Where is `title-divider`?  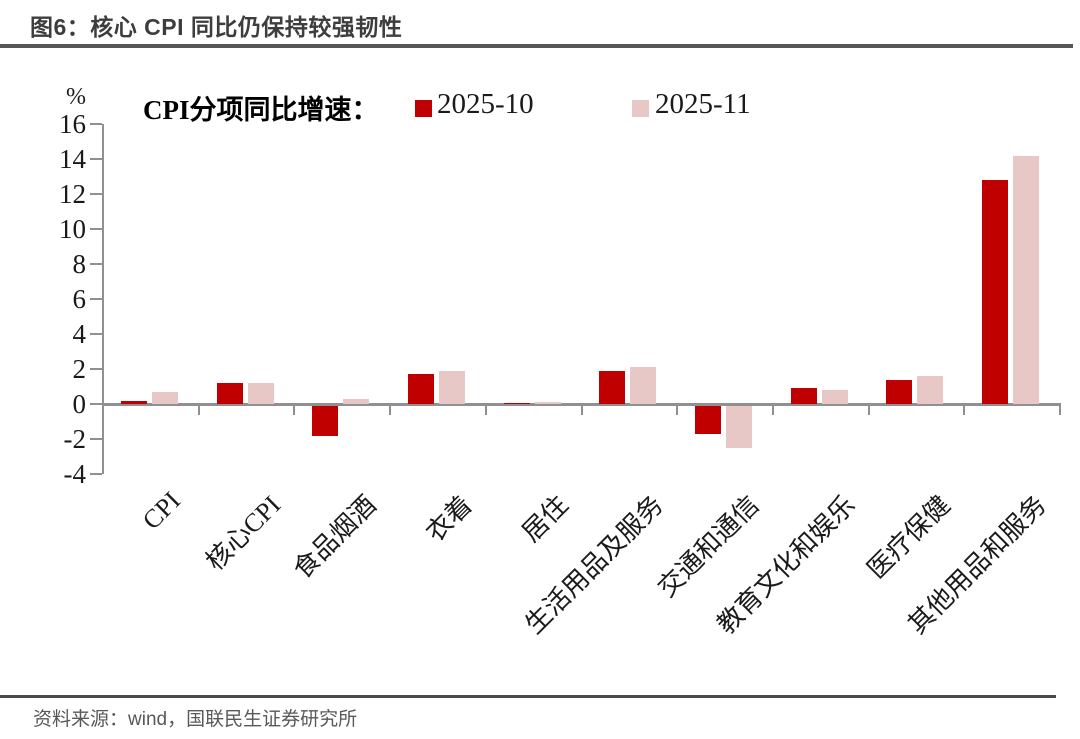 title-divider is located at coordinates (536, 46).